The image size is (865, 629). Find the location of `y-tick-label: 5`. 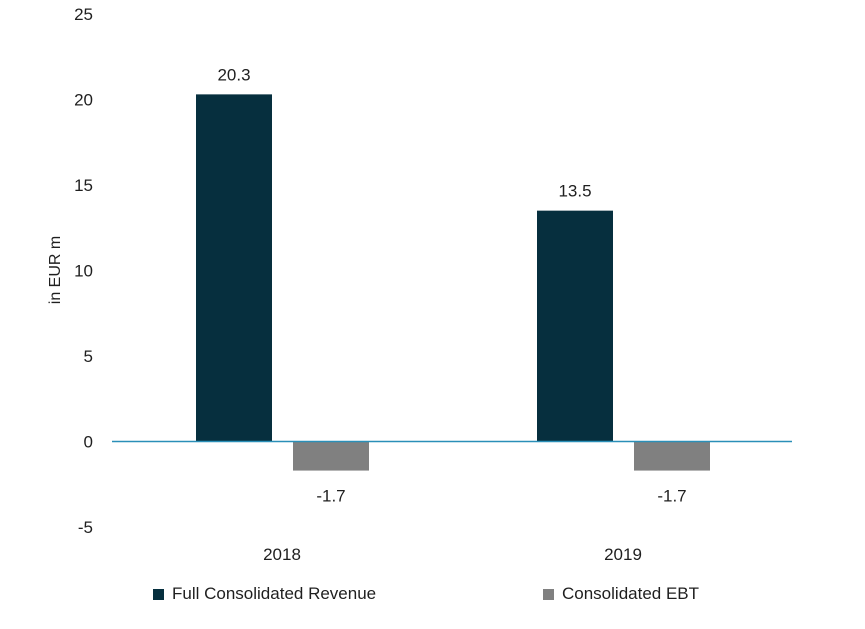

y-tick-label: 5 is located at coordinates (88, 356).